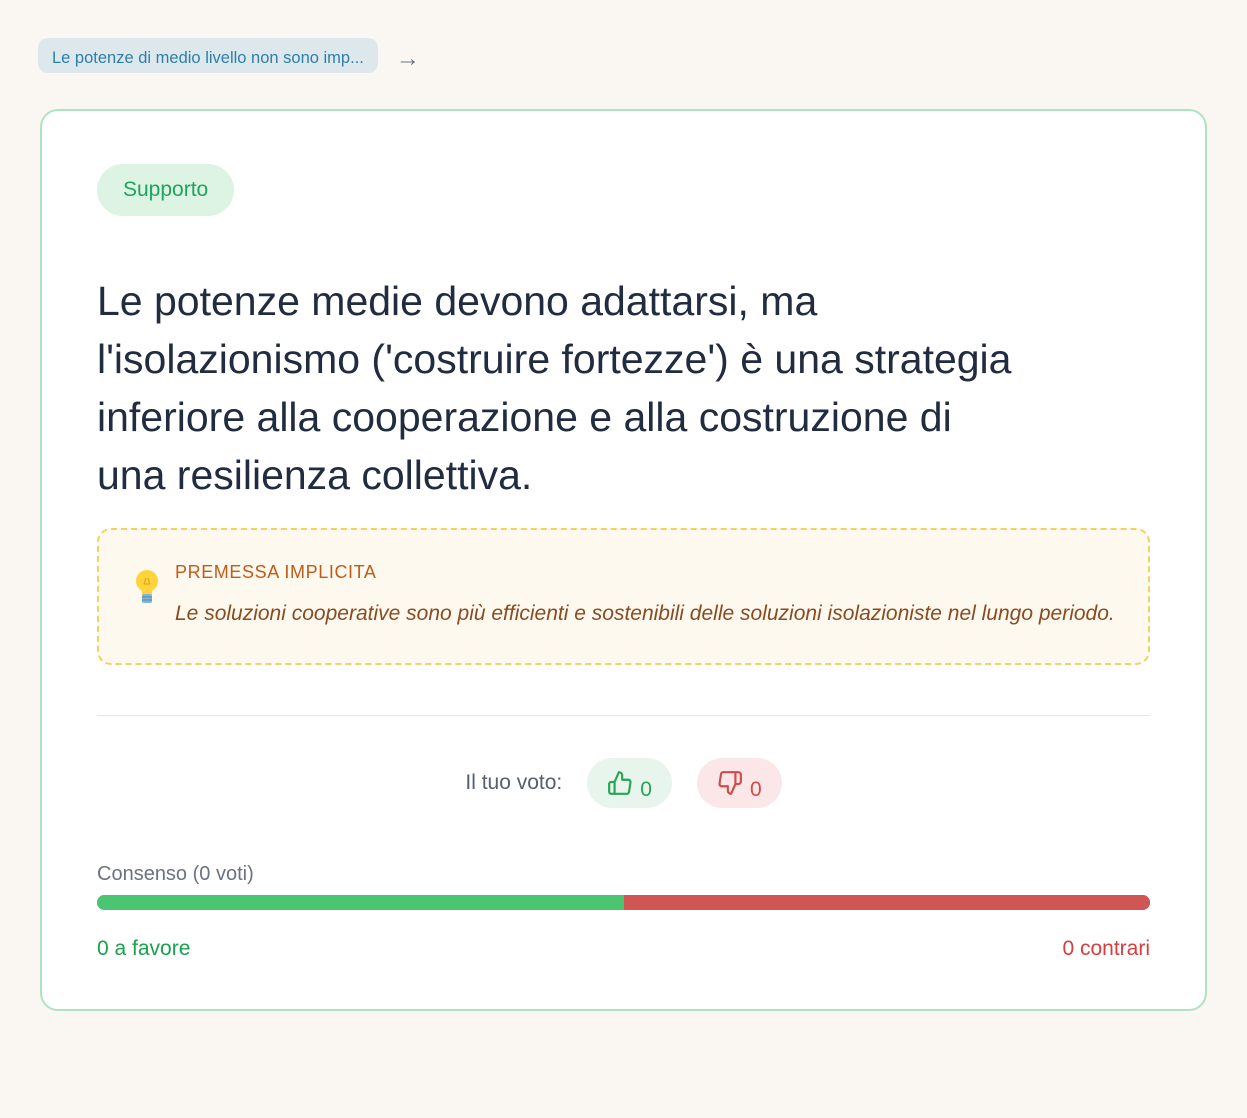 The height and width of the screenshot is (1118, 1247). Describe the element at coordinates (755, 789) in the screenshot. I see `downvote-count: 0` at that location.